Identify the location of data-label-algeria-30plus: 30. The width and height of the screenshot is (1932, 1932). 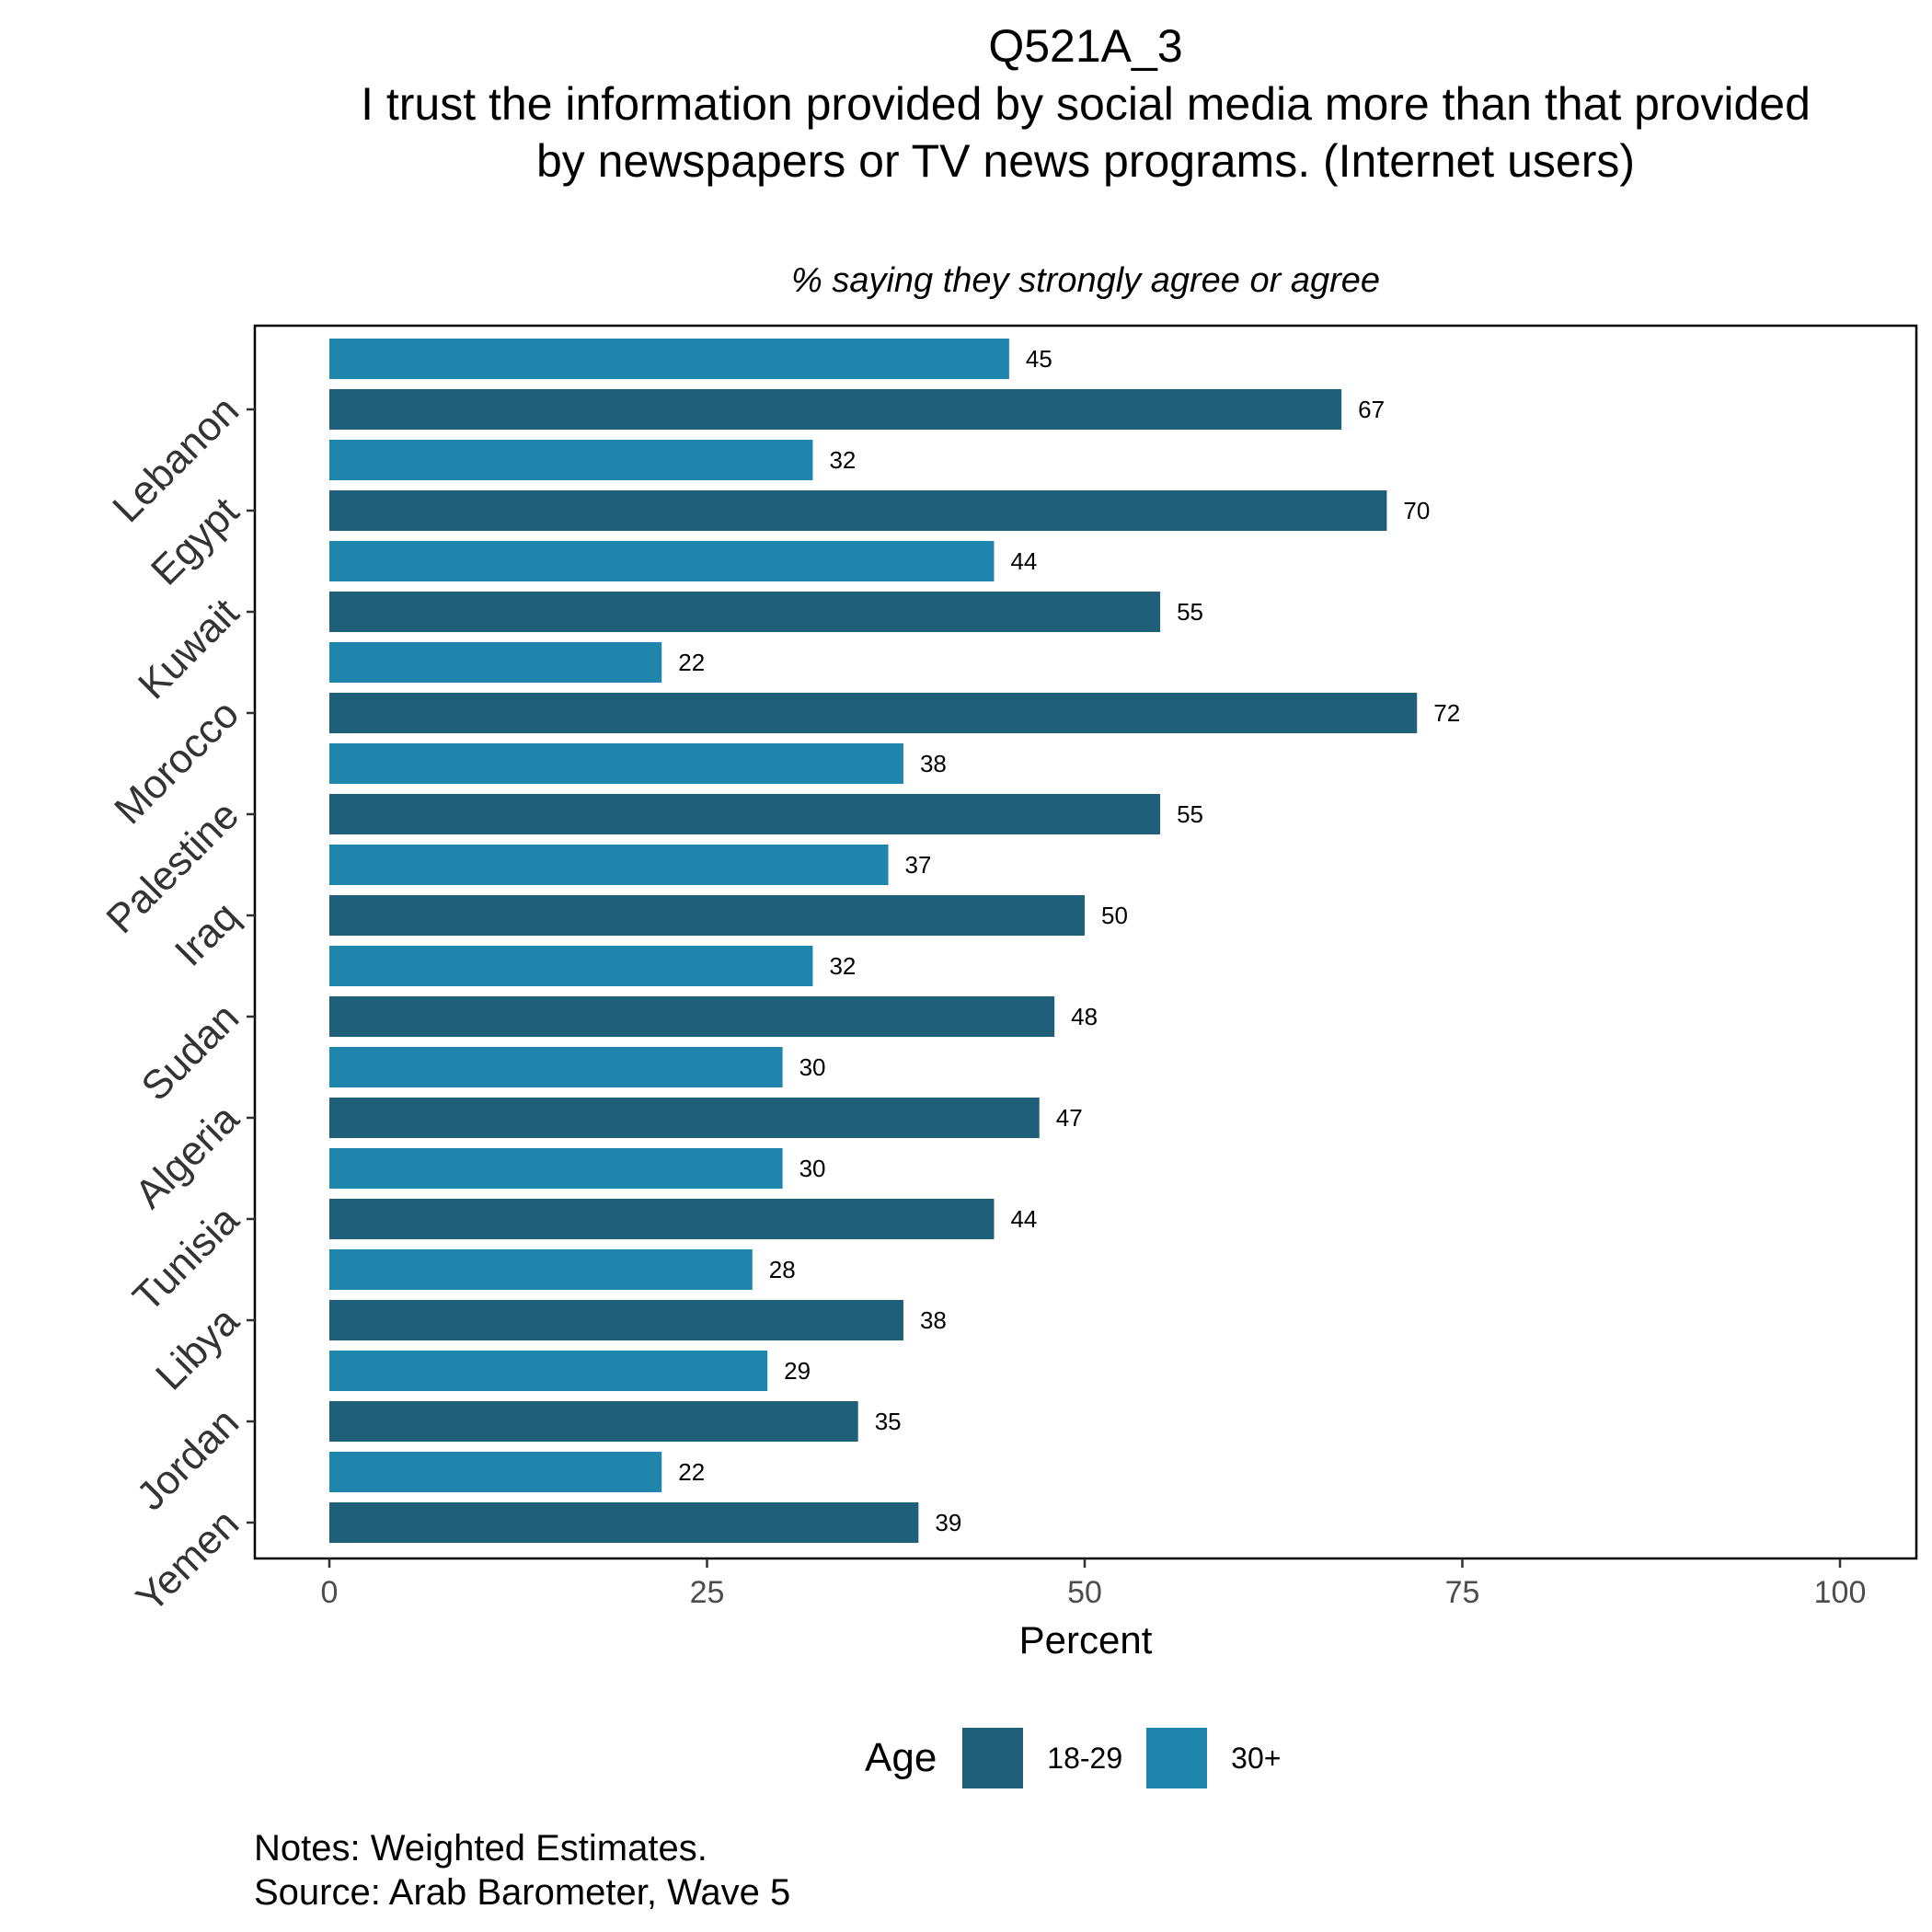
(812, 1067).